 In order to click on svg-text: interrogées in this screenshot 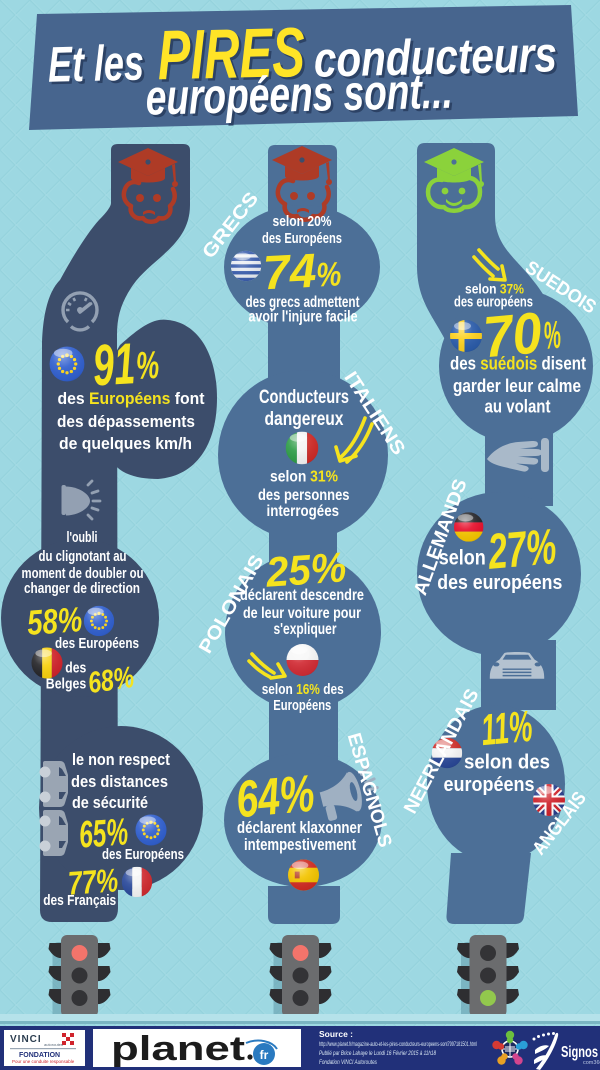, I will do `click(303, 511)`.